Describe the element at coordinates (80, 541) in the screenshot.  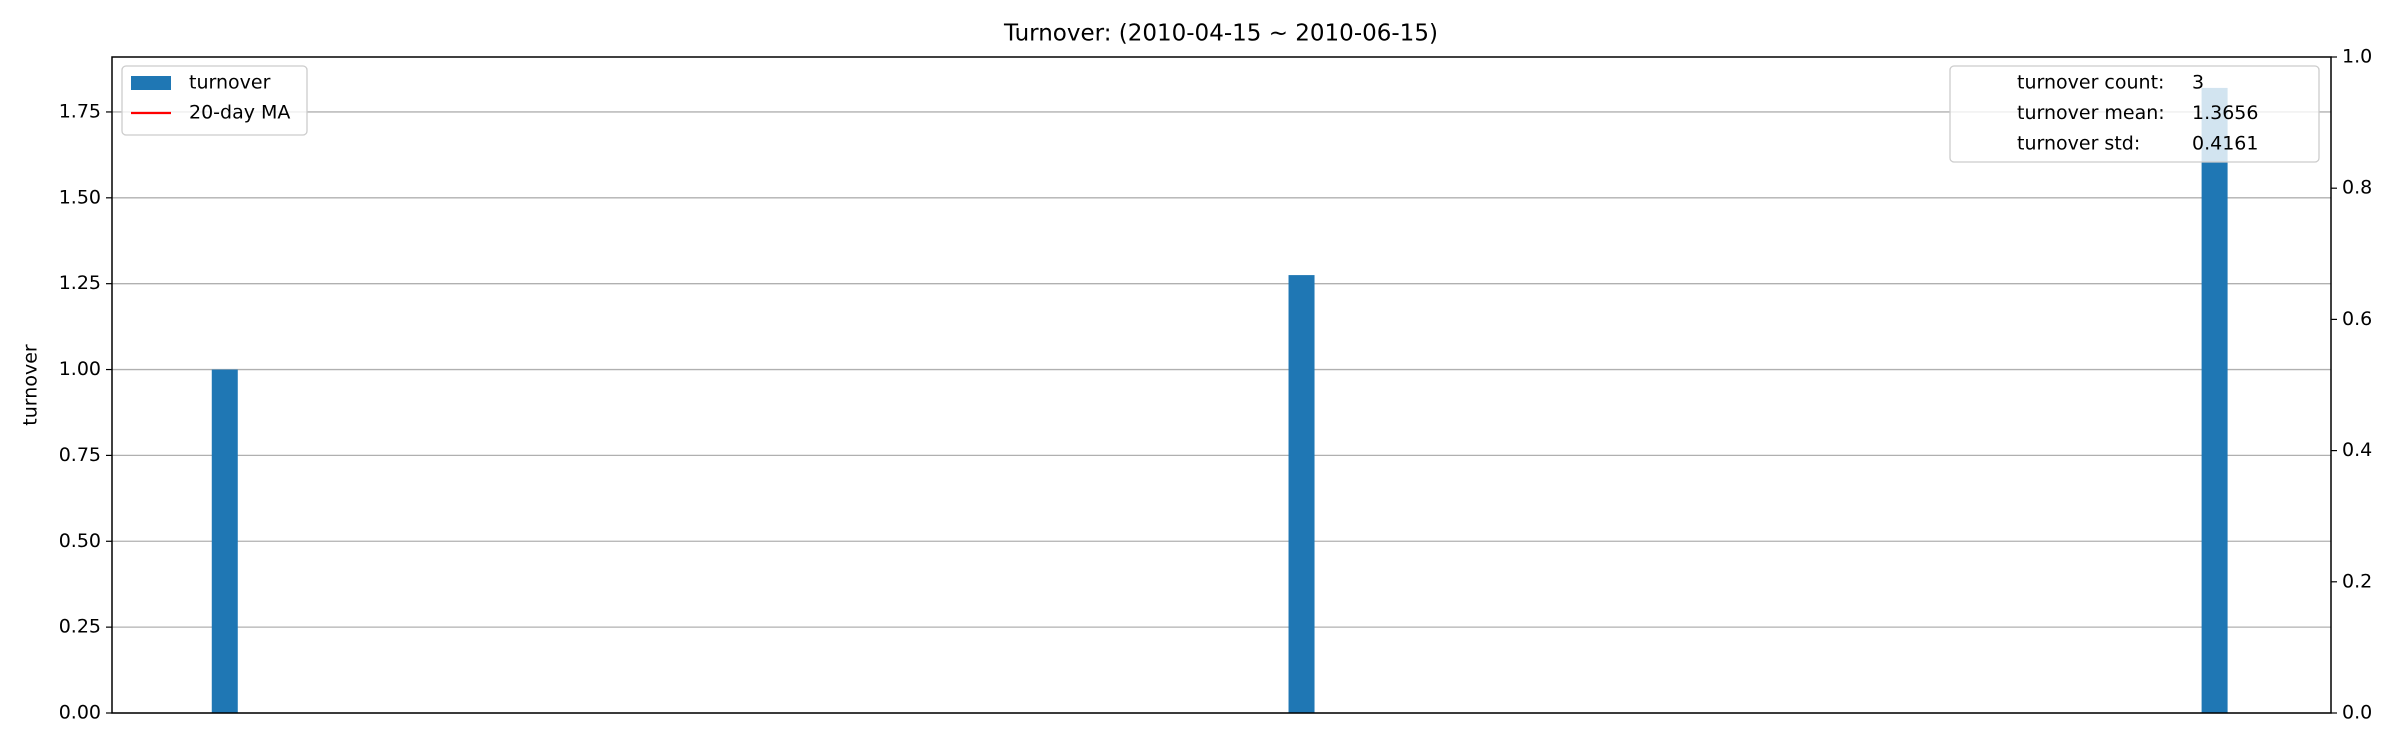
I see `y-tick-label: 0.50` at that location.